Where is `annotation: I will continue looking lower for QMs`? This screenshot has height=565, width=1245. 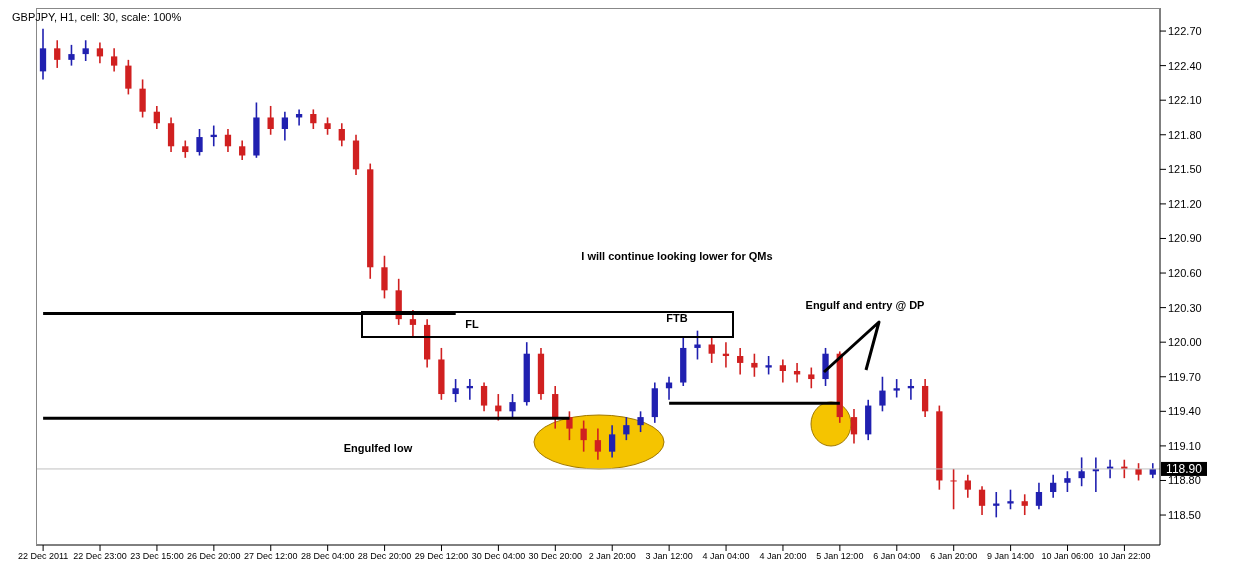 annotation: I will continue looking lower for QMs is located at coordinates (677, 256).